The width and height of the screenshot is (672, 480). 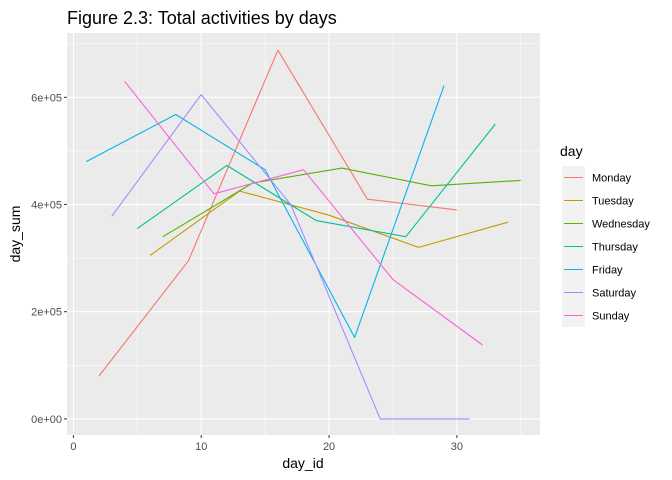 What do you see at coordinates (614, 294) in the screenshot?
I see `legend-label: Saturday` at bounding box center [614, 294].